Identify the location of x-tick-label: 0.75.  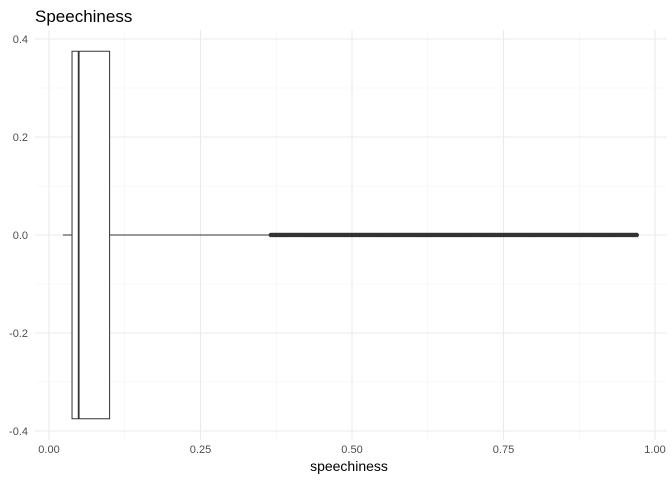
(503, 450).